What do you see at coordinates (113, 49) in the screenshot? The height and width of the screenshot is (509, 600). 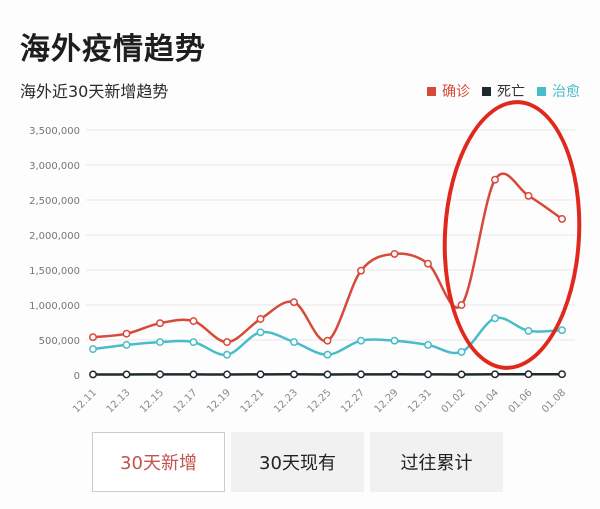 I see `page-title: 海外疫情趋势` at bounding box center [113, 49].